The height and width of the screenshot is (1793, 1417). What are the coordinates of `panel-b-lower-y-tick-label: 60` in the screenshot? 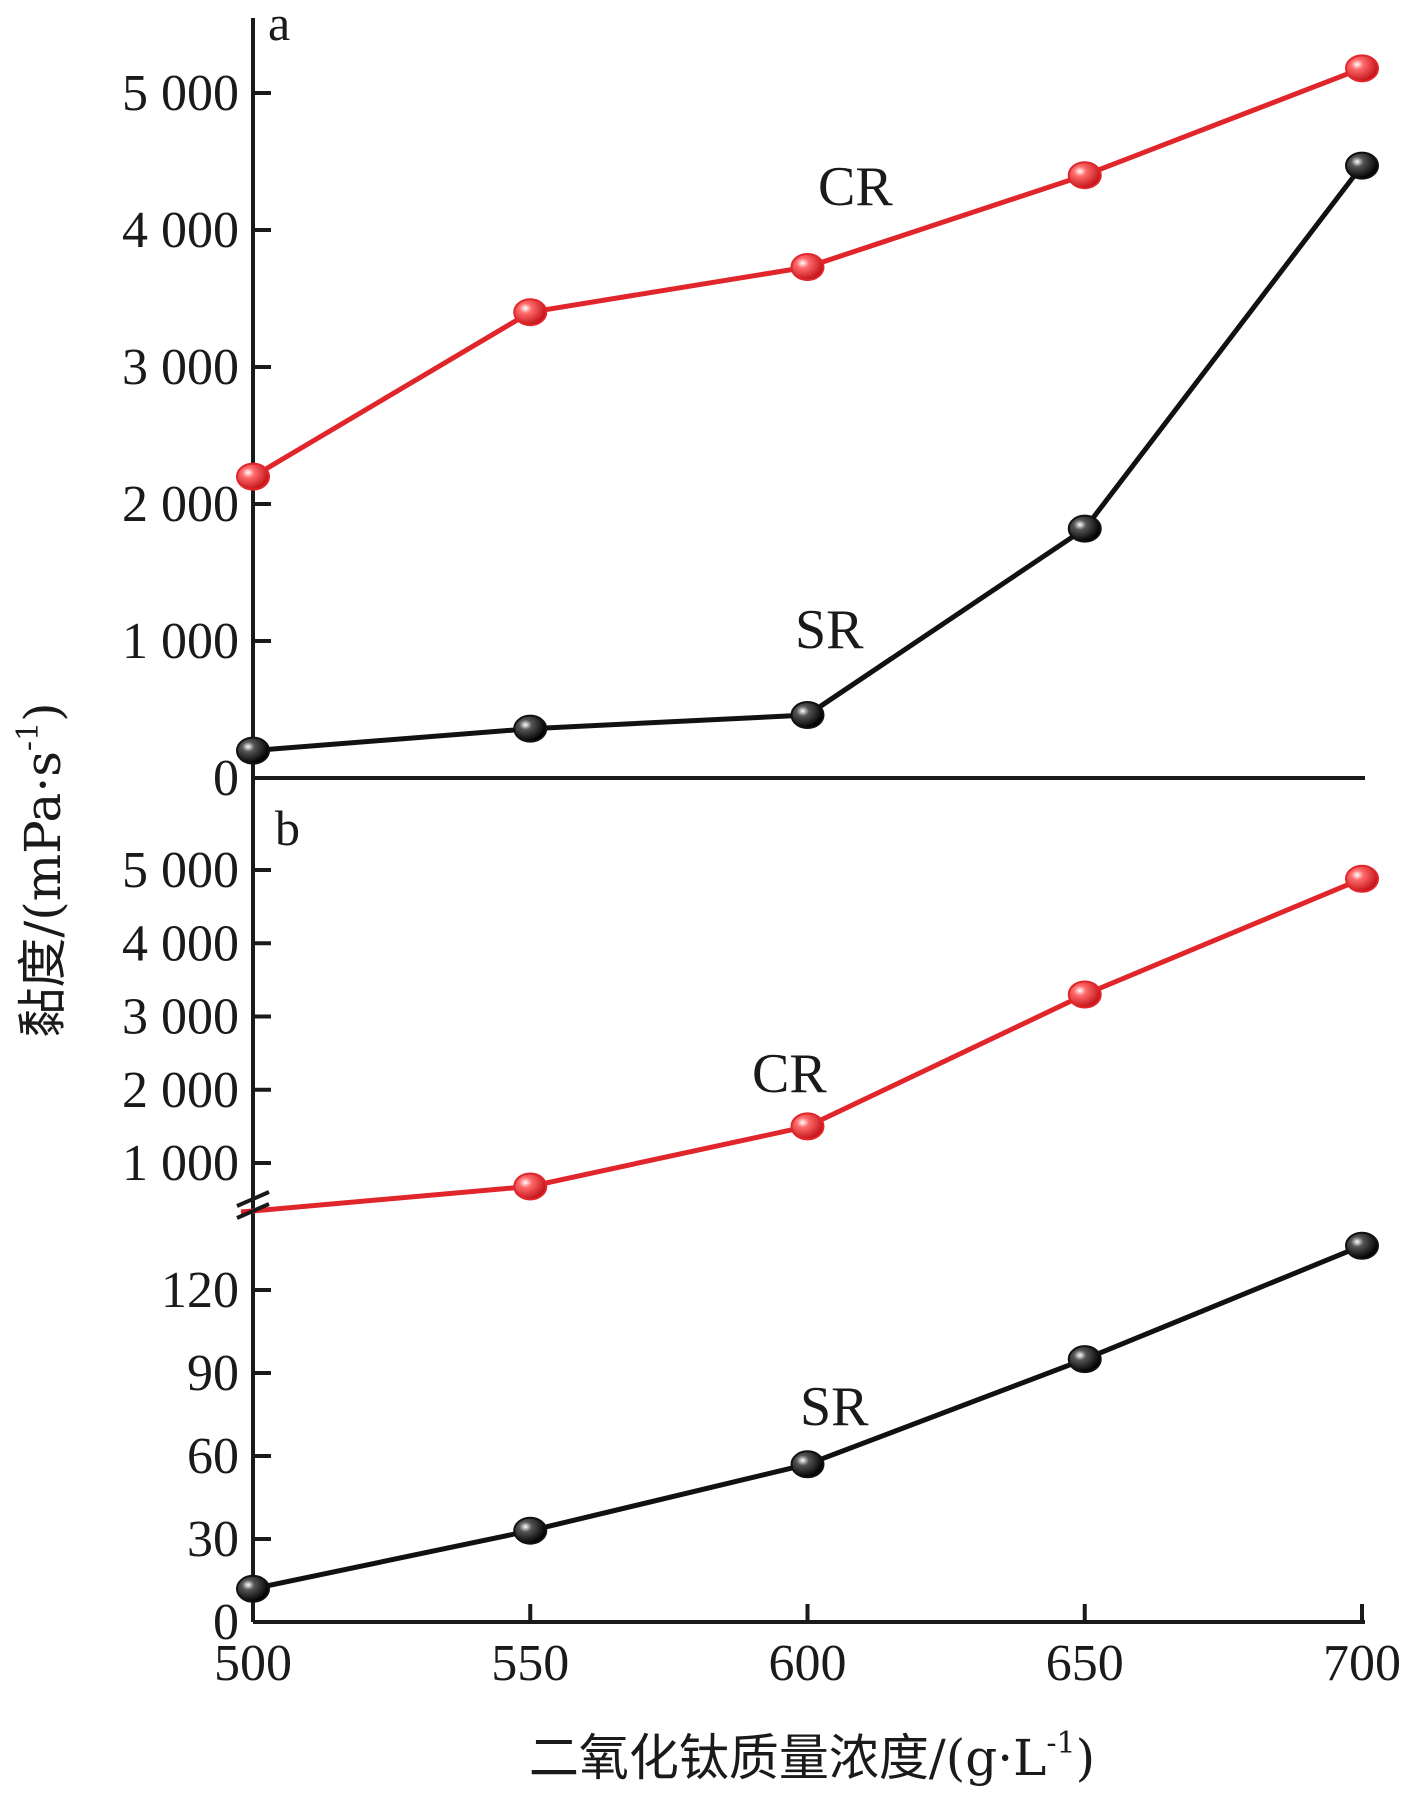 It's located at (213, 1456).